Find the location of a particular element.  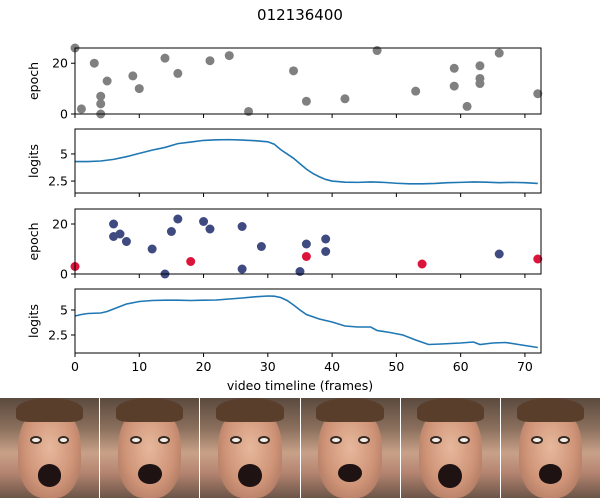

panel-4: 2.5 5 logits 0 10 20 30 40 50 60 70 is located at coordinates (284, 331).